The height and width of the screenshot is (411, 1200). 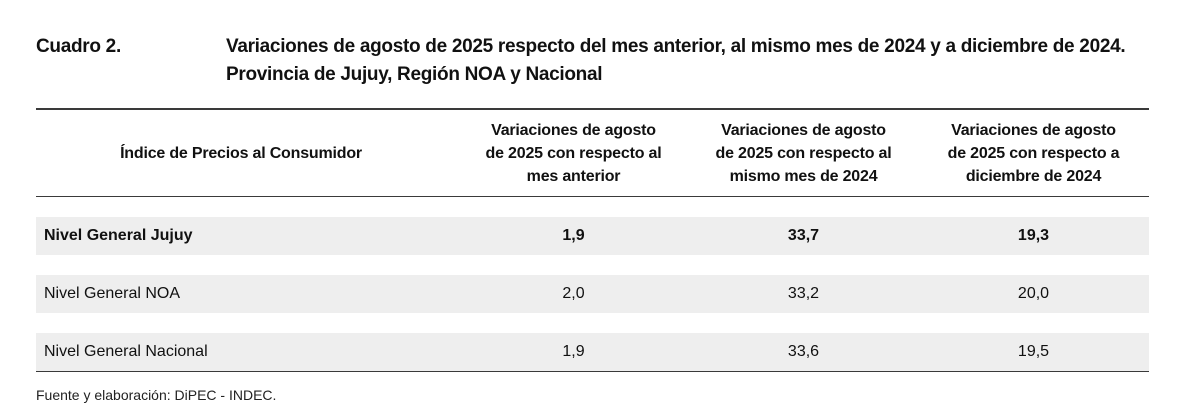 I want to click on value-same-month-2024: 33,2, so click(x=803, y=293).